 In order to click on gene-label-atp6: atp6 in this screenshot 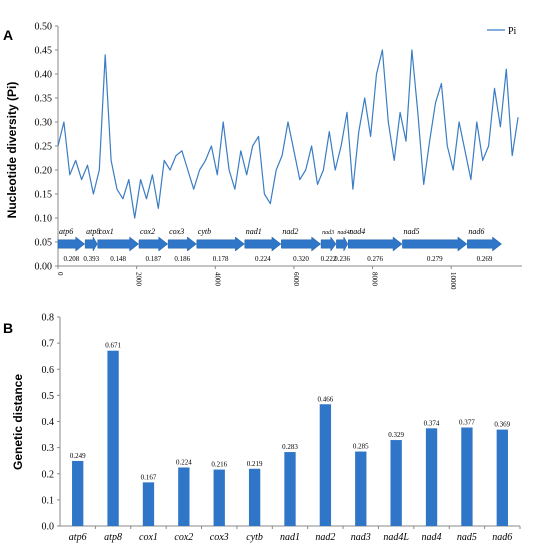, I will do `click(66, 231)`.